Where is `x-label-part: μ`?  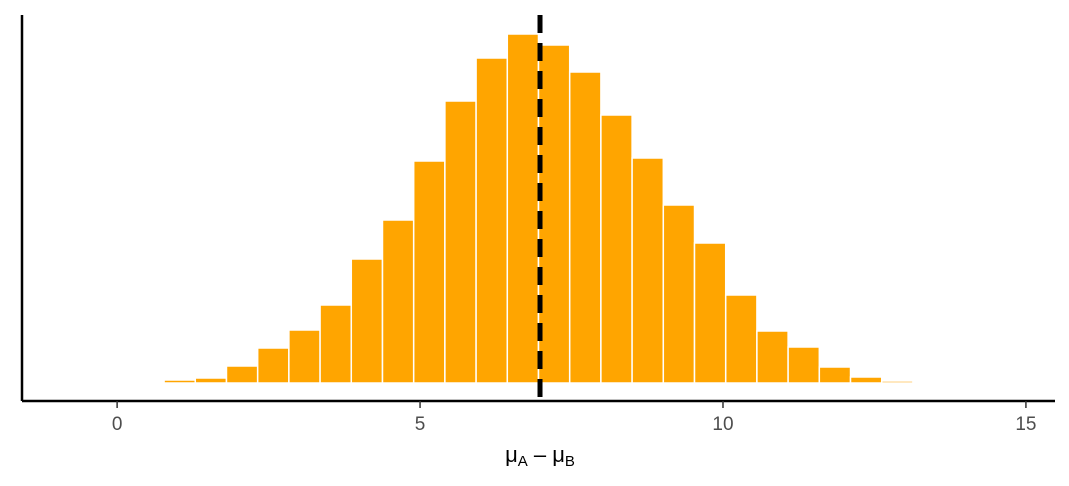 x-label-part: μ is located at coordinates (511, 454).